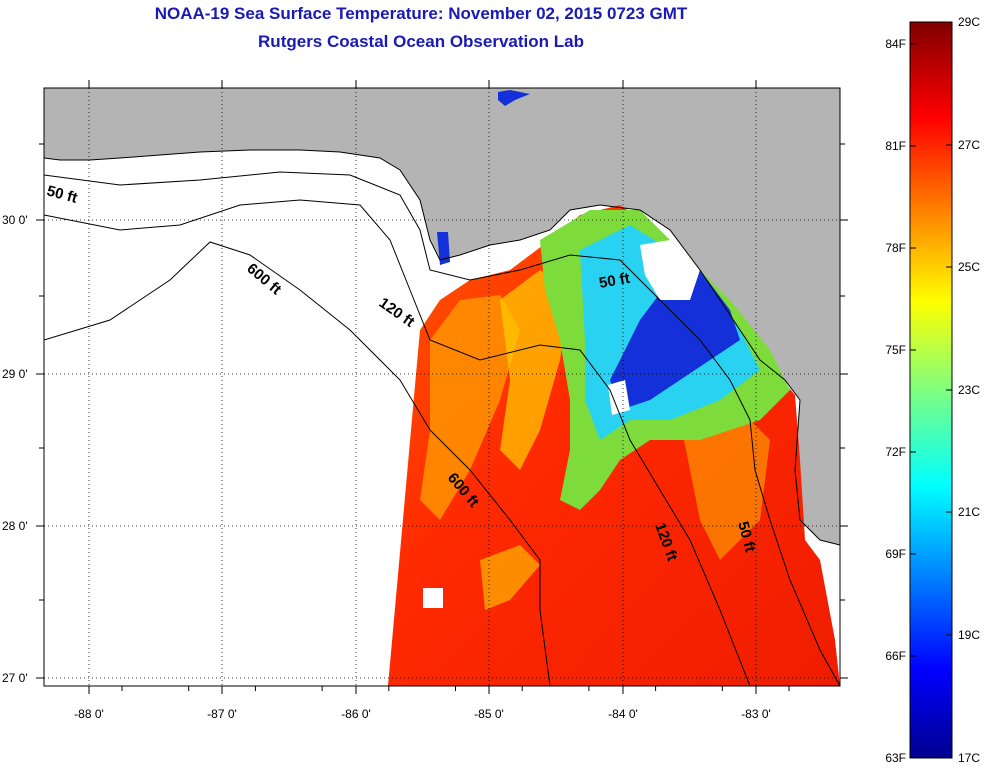 This screenshot has height=770, width=992. I want to click on f-tick-label: 69F, so click(895, 554).